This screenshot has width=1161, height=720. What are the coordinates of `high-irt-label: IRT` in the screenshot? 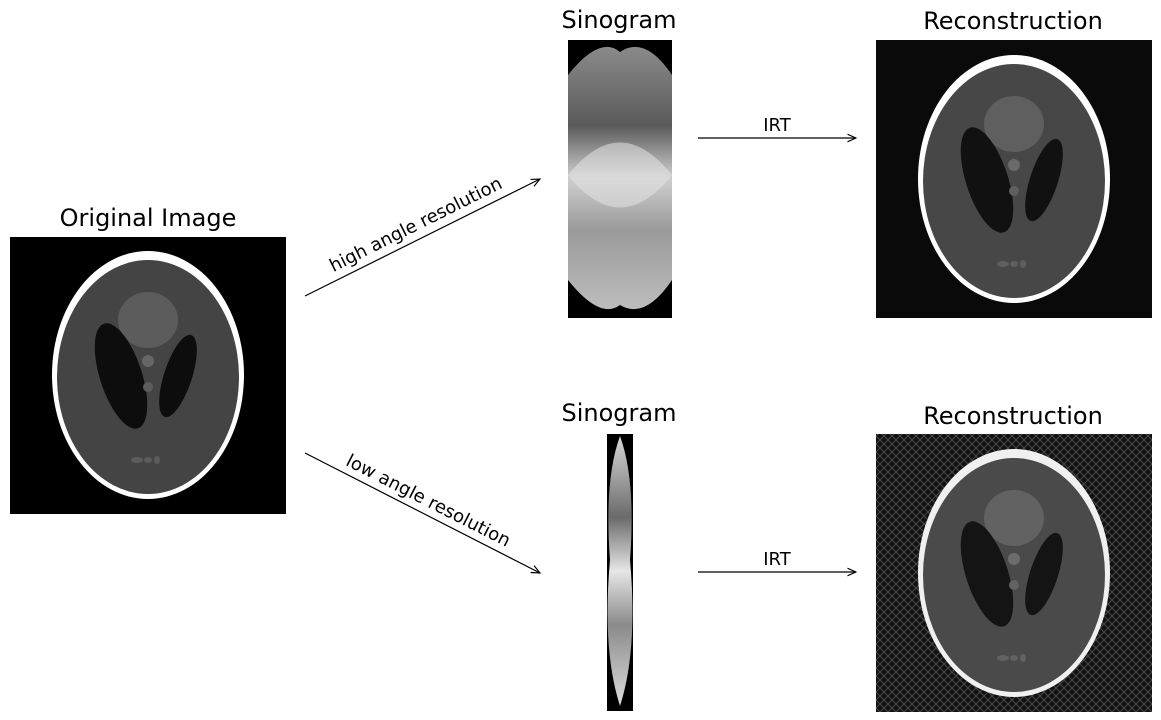 It's located at (777, 125).